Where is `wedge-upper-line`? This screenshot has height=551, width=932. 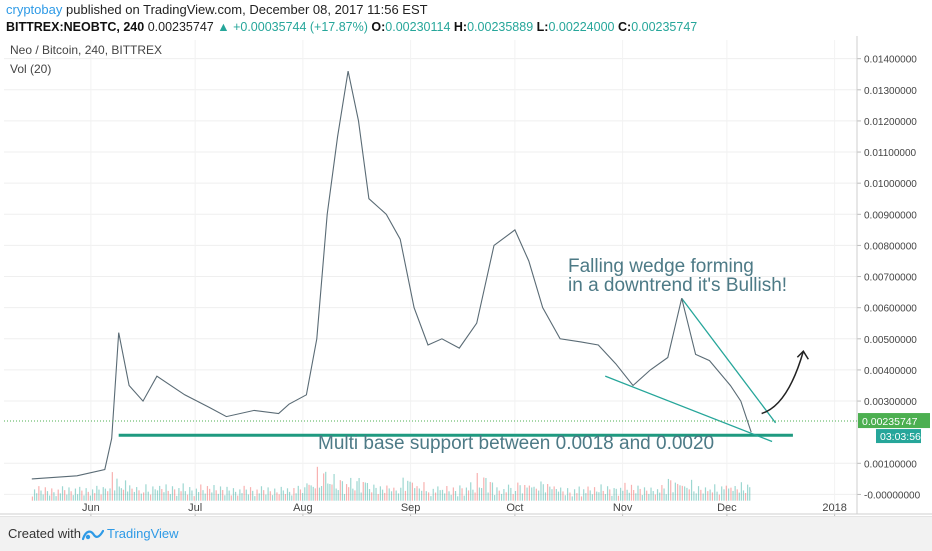
wedge-upper-line is located at coordinates (729, 360).